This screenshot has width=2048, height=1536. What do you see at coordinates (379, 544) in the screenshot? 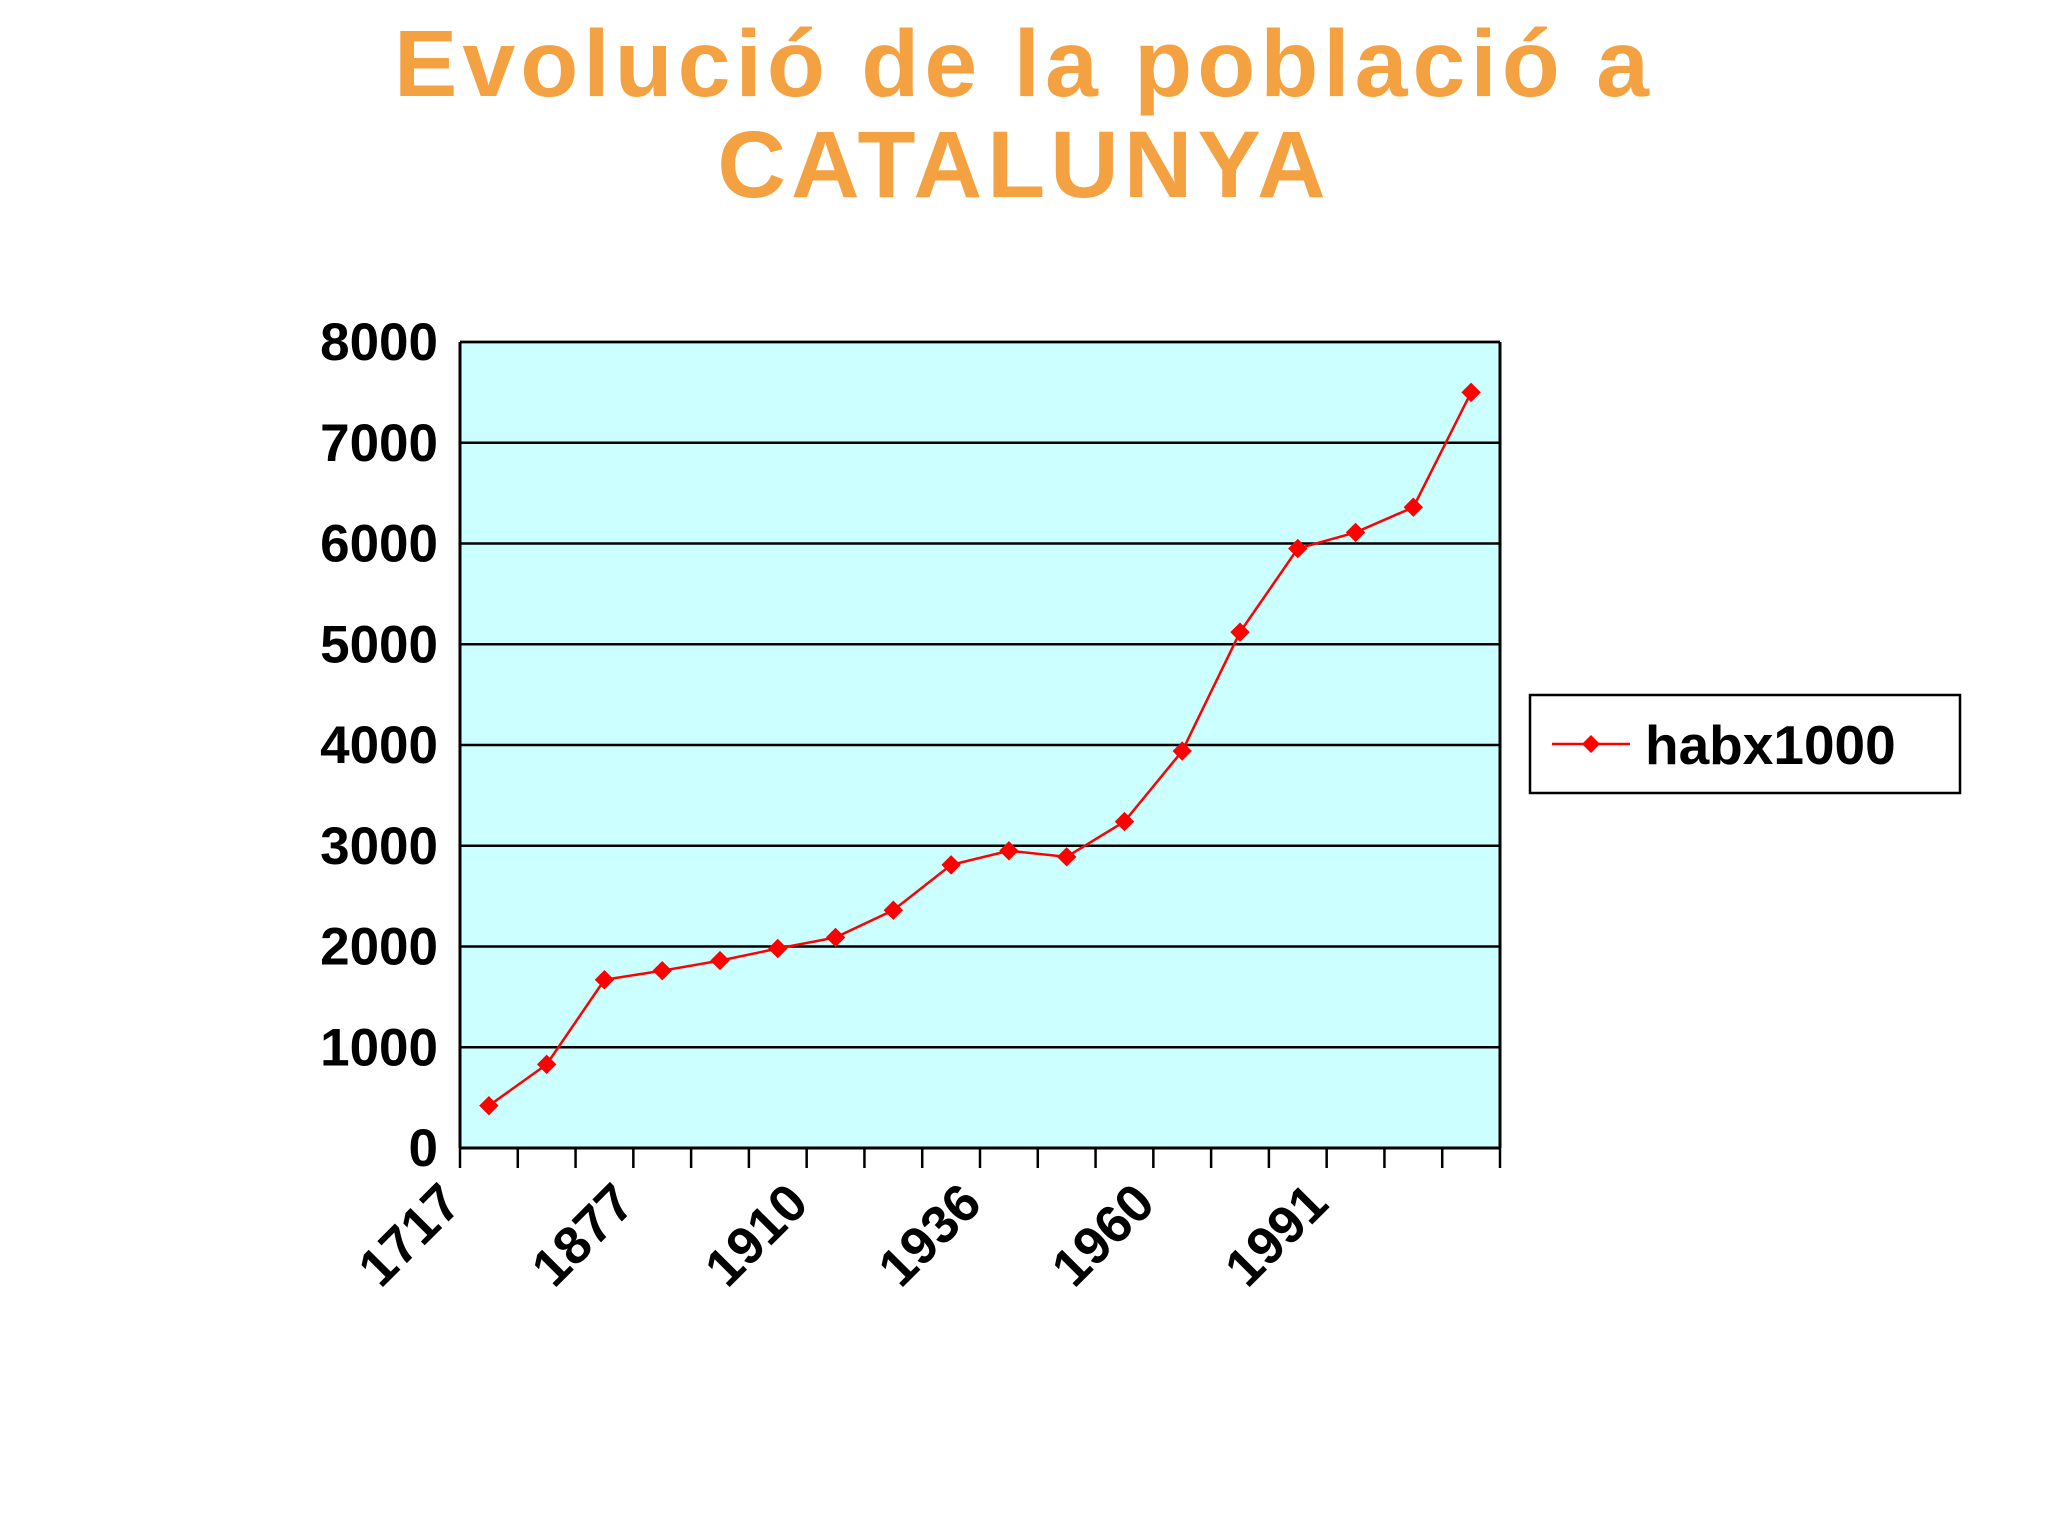
I see `y-tick-label: 6000` at bounding box center [379, 544].